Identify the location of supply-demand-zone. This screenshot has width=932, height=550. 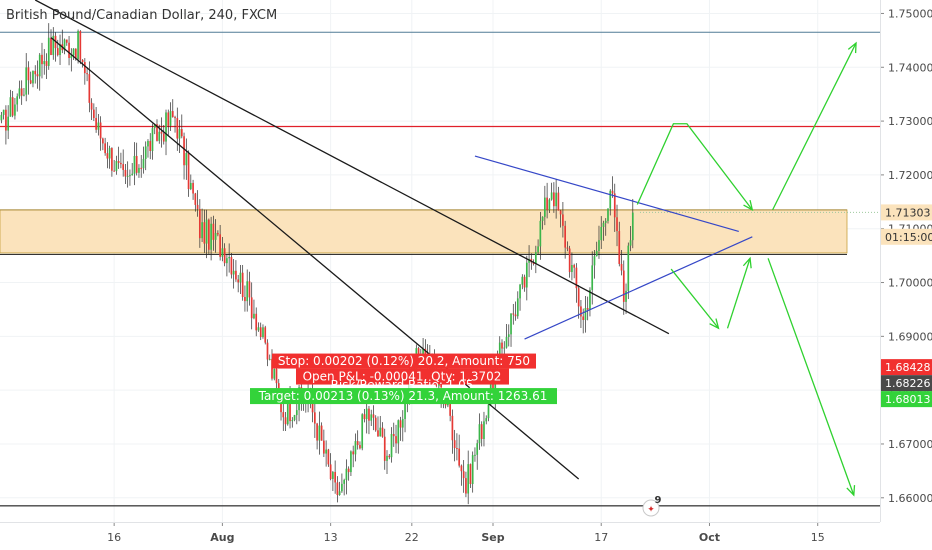
(424, 231).